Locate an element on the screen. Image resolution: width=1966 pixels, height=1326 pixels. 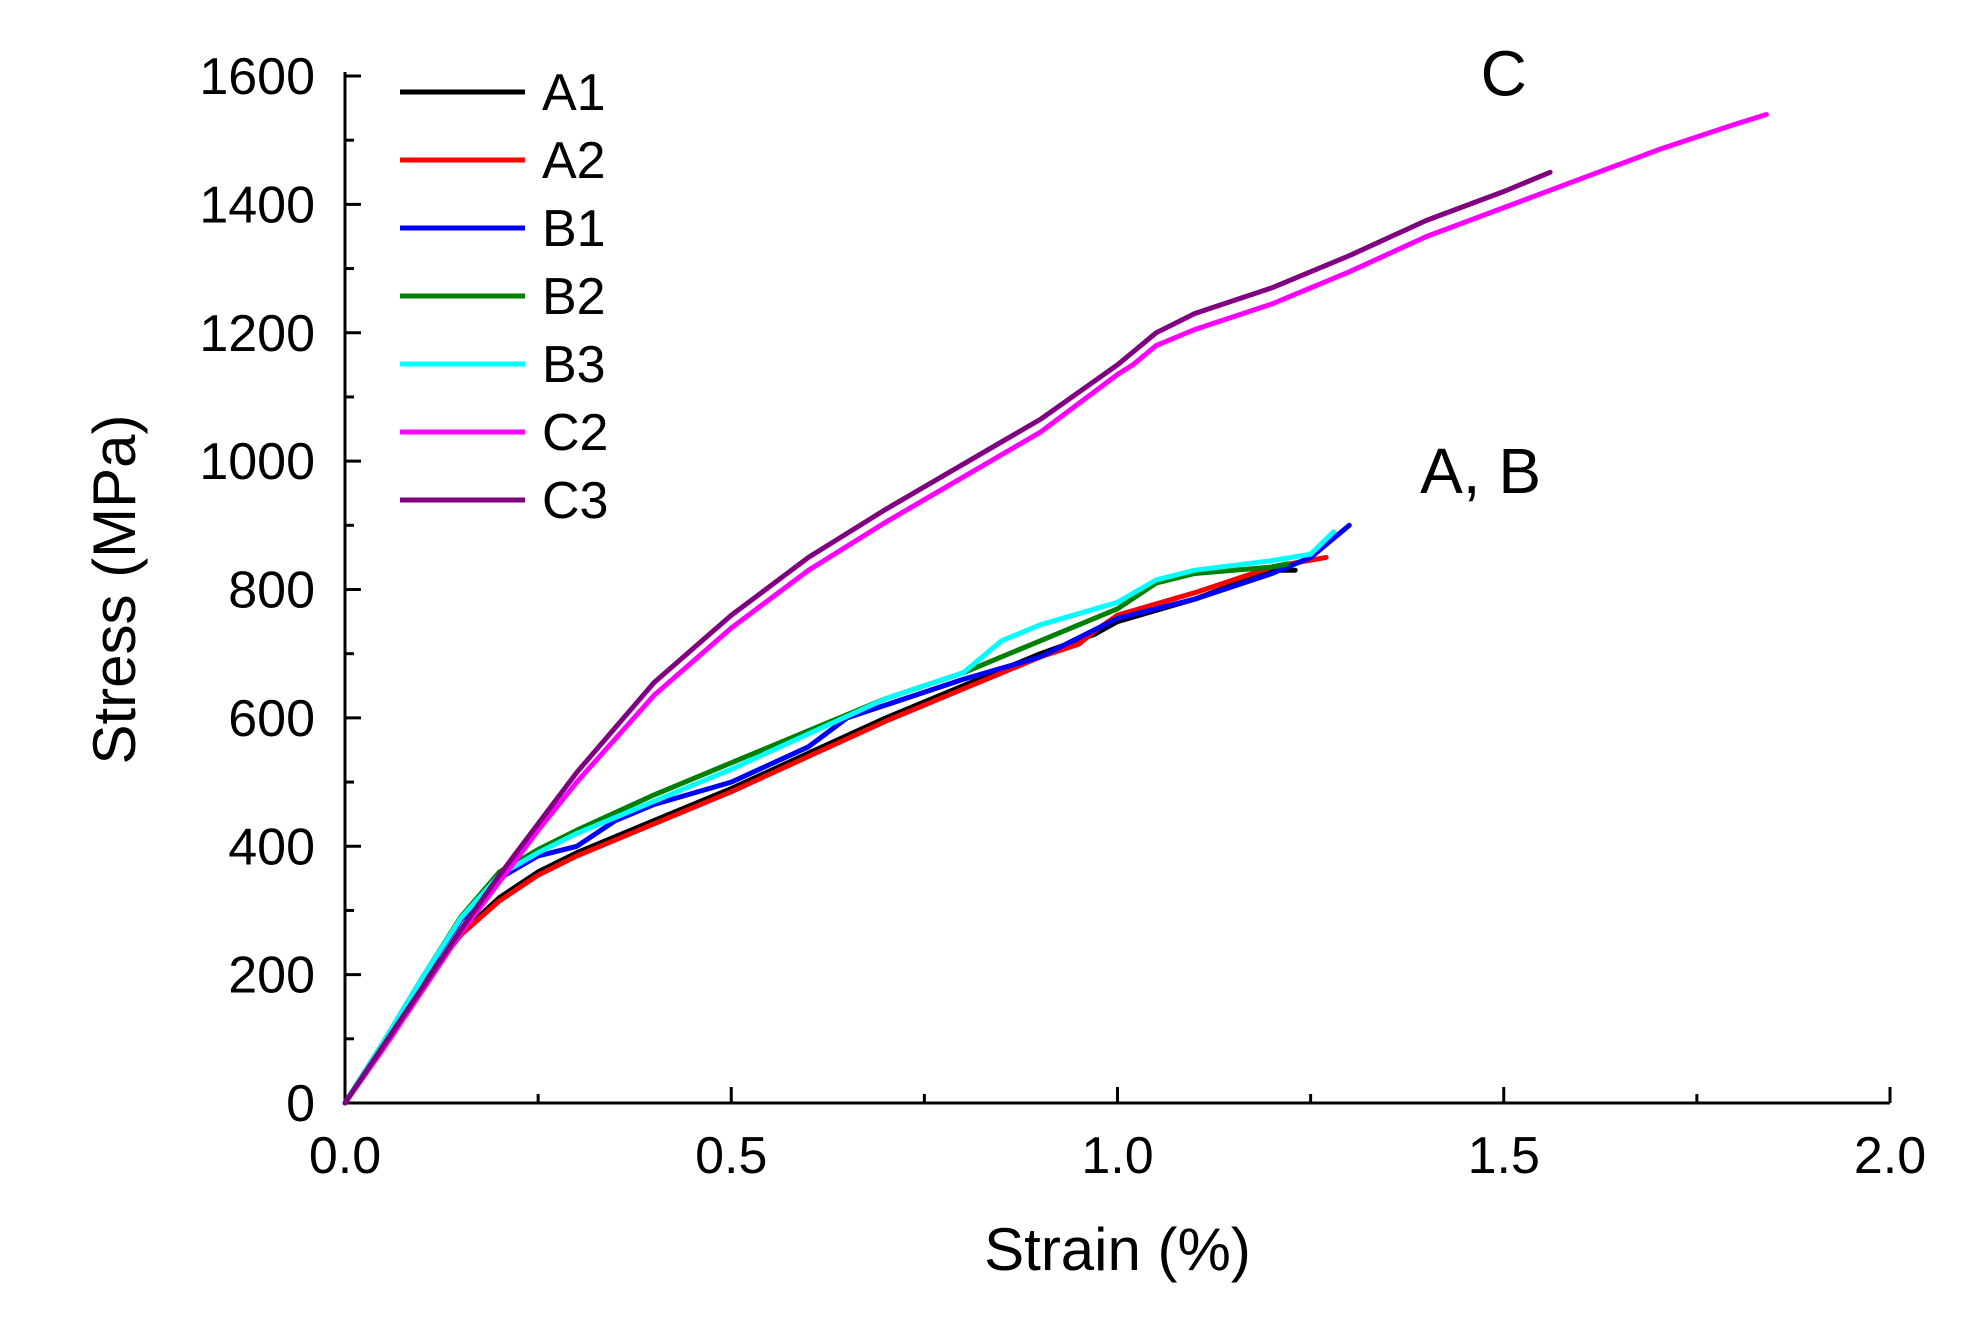
y-tick-label: 200 is located at coordinates (271, 976).